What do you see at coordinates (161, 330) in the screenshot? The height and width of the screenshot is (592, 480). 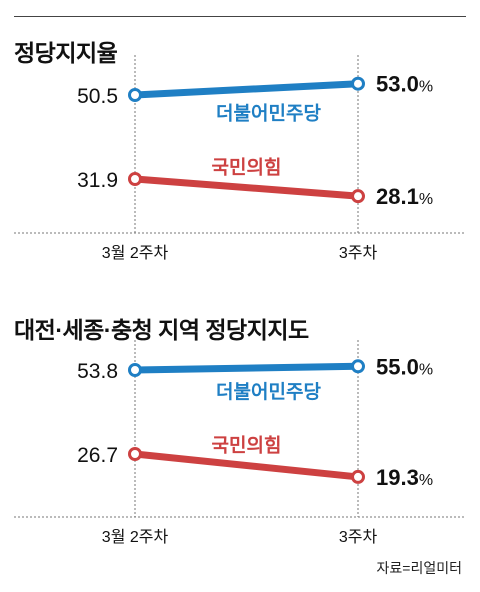 I see `chart-2-title: 대전·세종·충청 지역 정당지지도` at bounding box center [161, 330].